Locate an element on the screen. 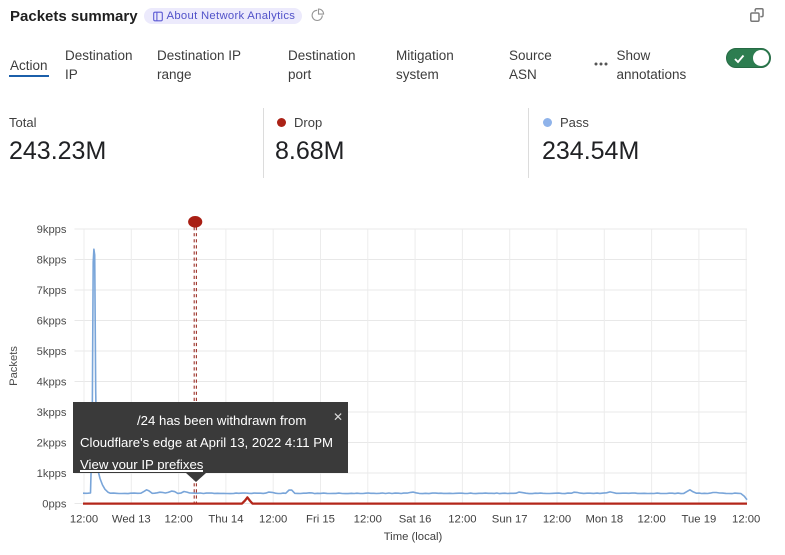 The width and height of the screenshot is (785, 555). svg-text: 9kpps is located at coordinates (52, 230).